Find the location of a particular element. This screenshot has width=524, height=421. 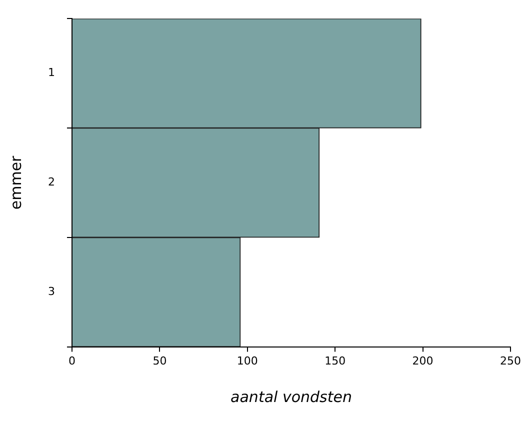

x-tick-label: 50 is located at coordinates (159, 361).